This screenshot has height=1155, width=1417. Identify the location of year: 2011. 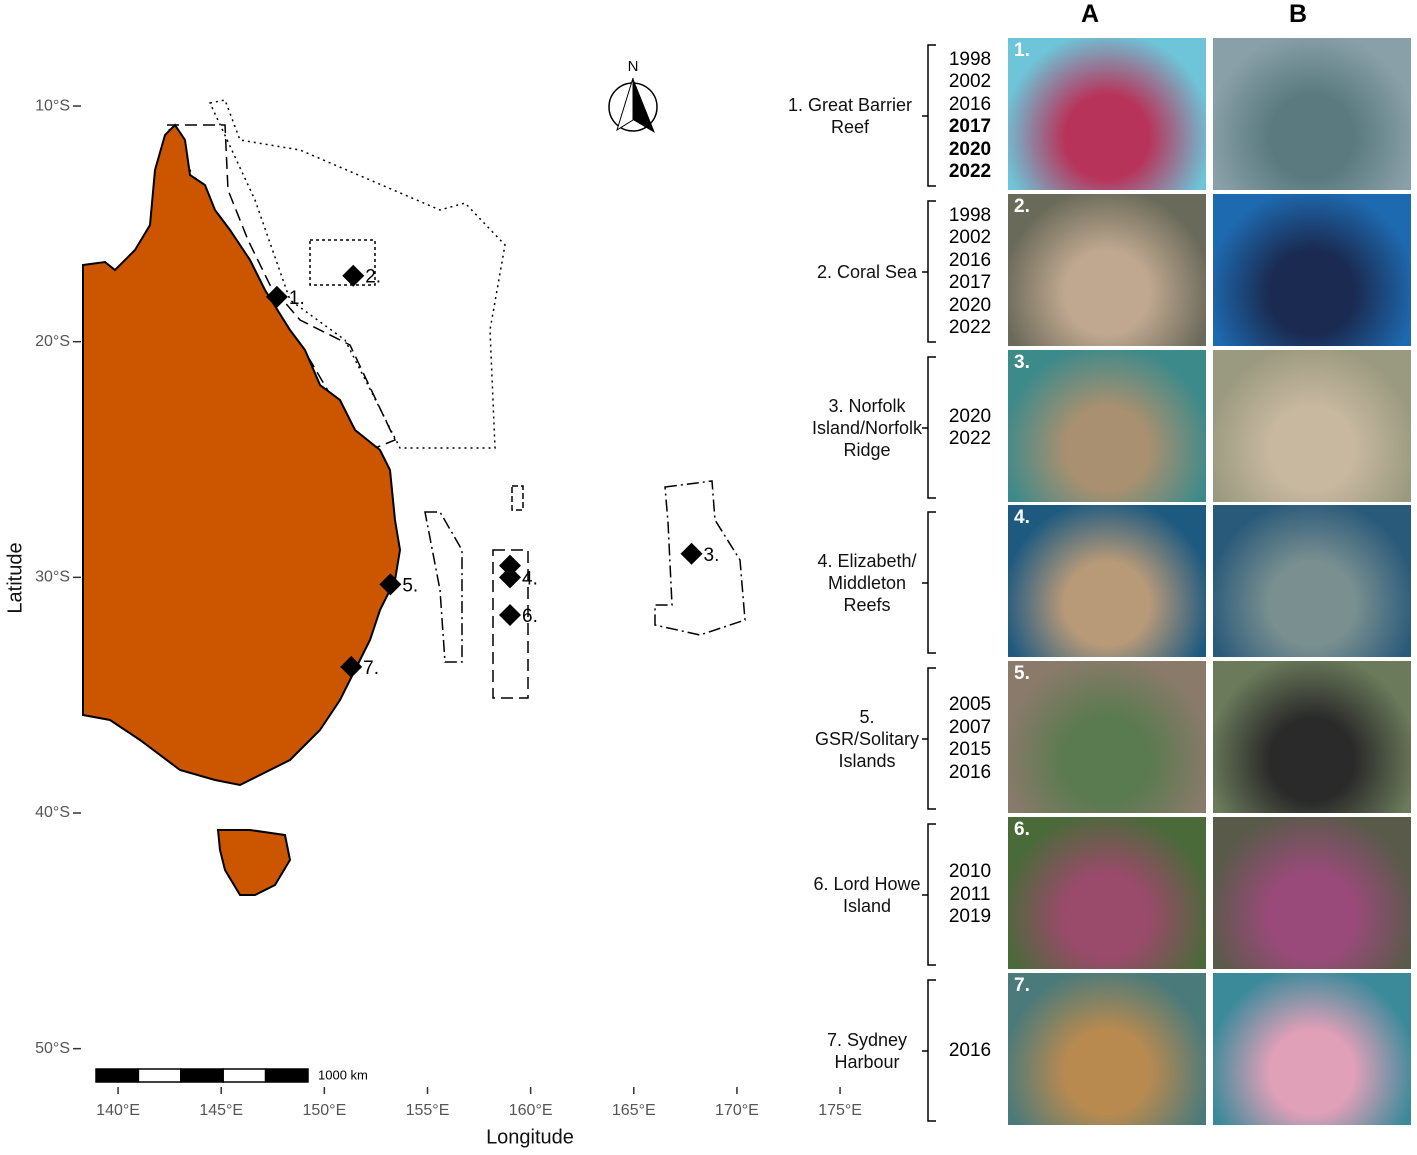
(970, 894).